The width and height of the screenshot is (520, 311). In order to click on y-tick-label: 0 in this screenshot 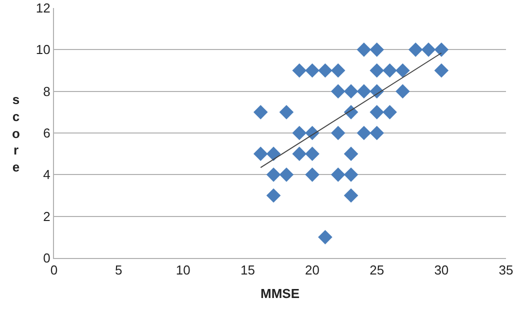, I will do `click(46, 258)`.